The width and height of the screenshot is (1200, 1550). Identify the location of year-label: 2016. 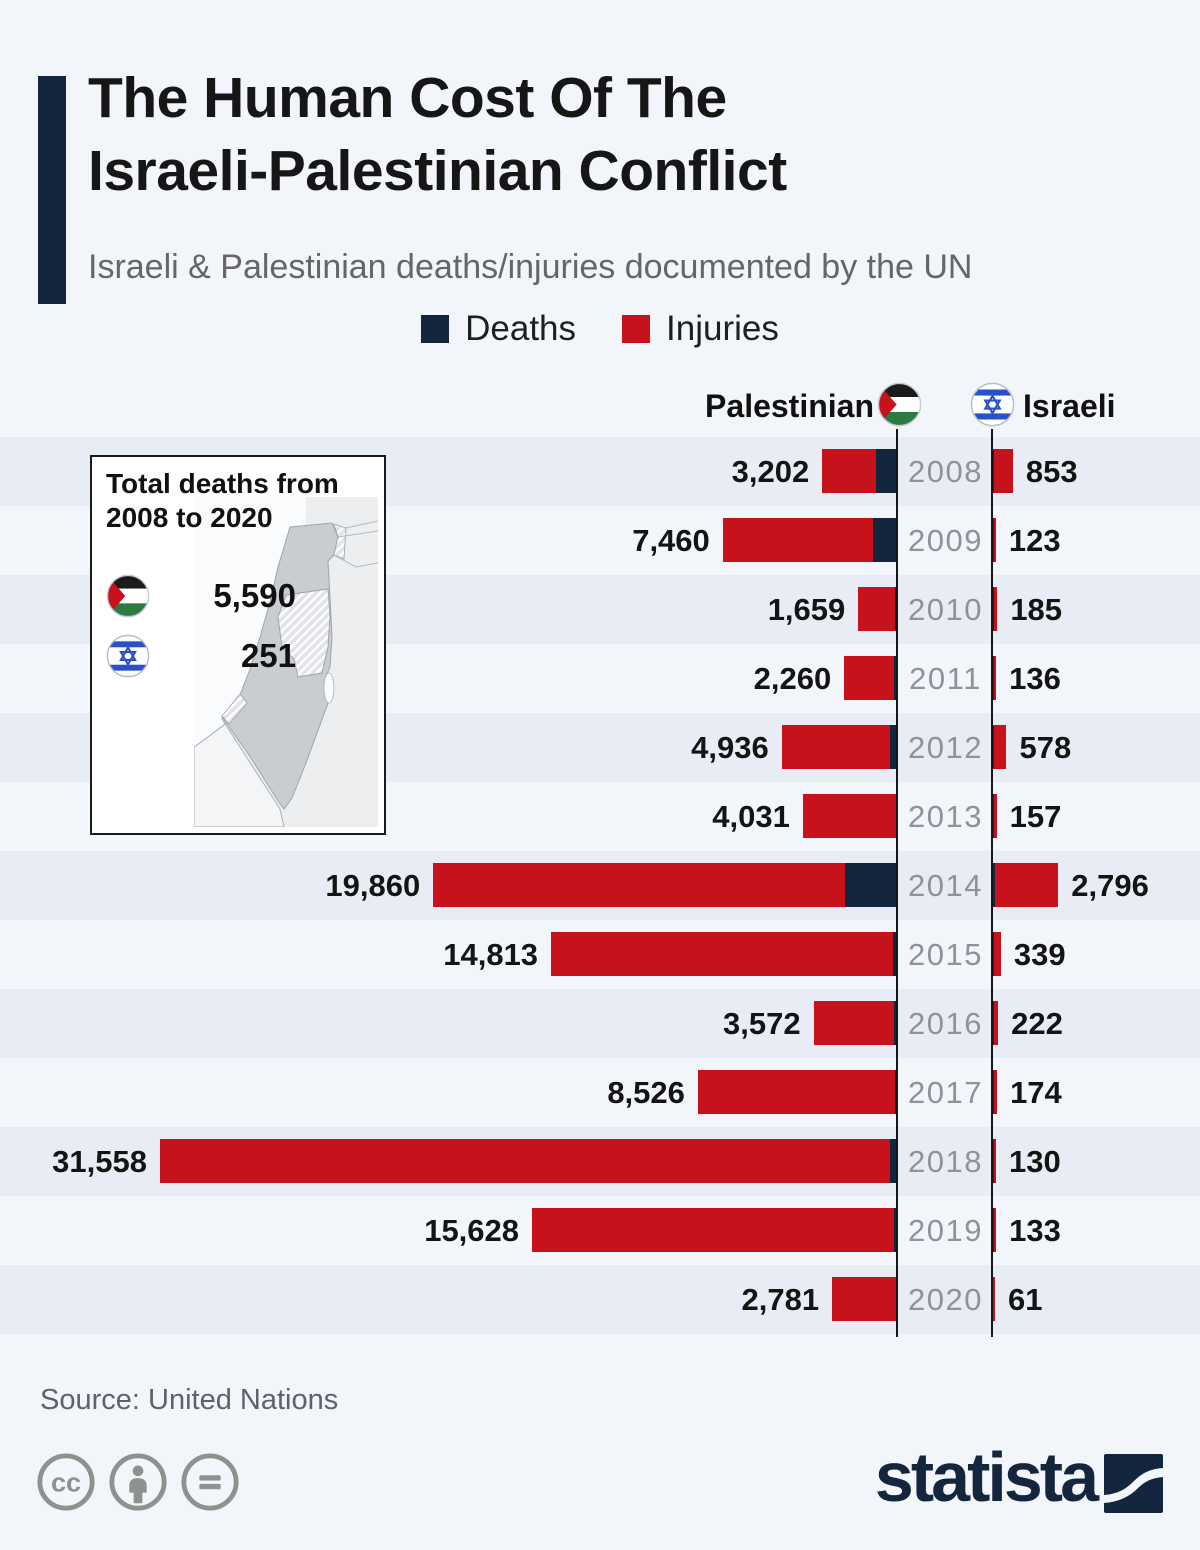
(945, 1023).